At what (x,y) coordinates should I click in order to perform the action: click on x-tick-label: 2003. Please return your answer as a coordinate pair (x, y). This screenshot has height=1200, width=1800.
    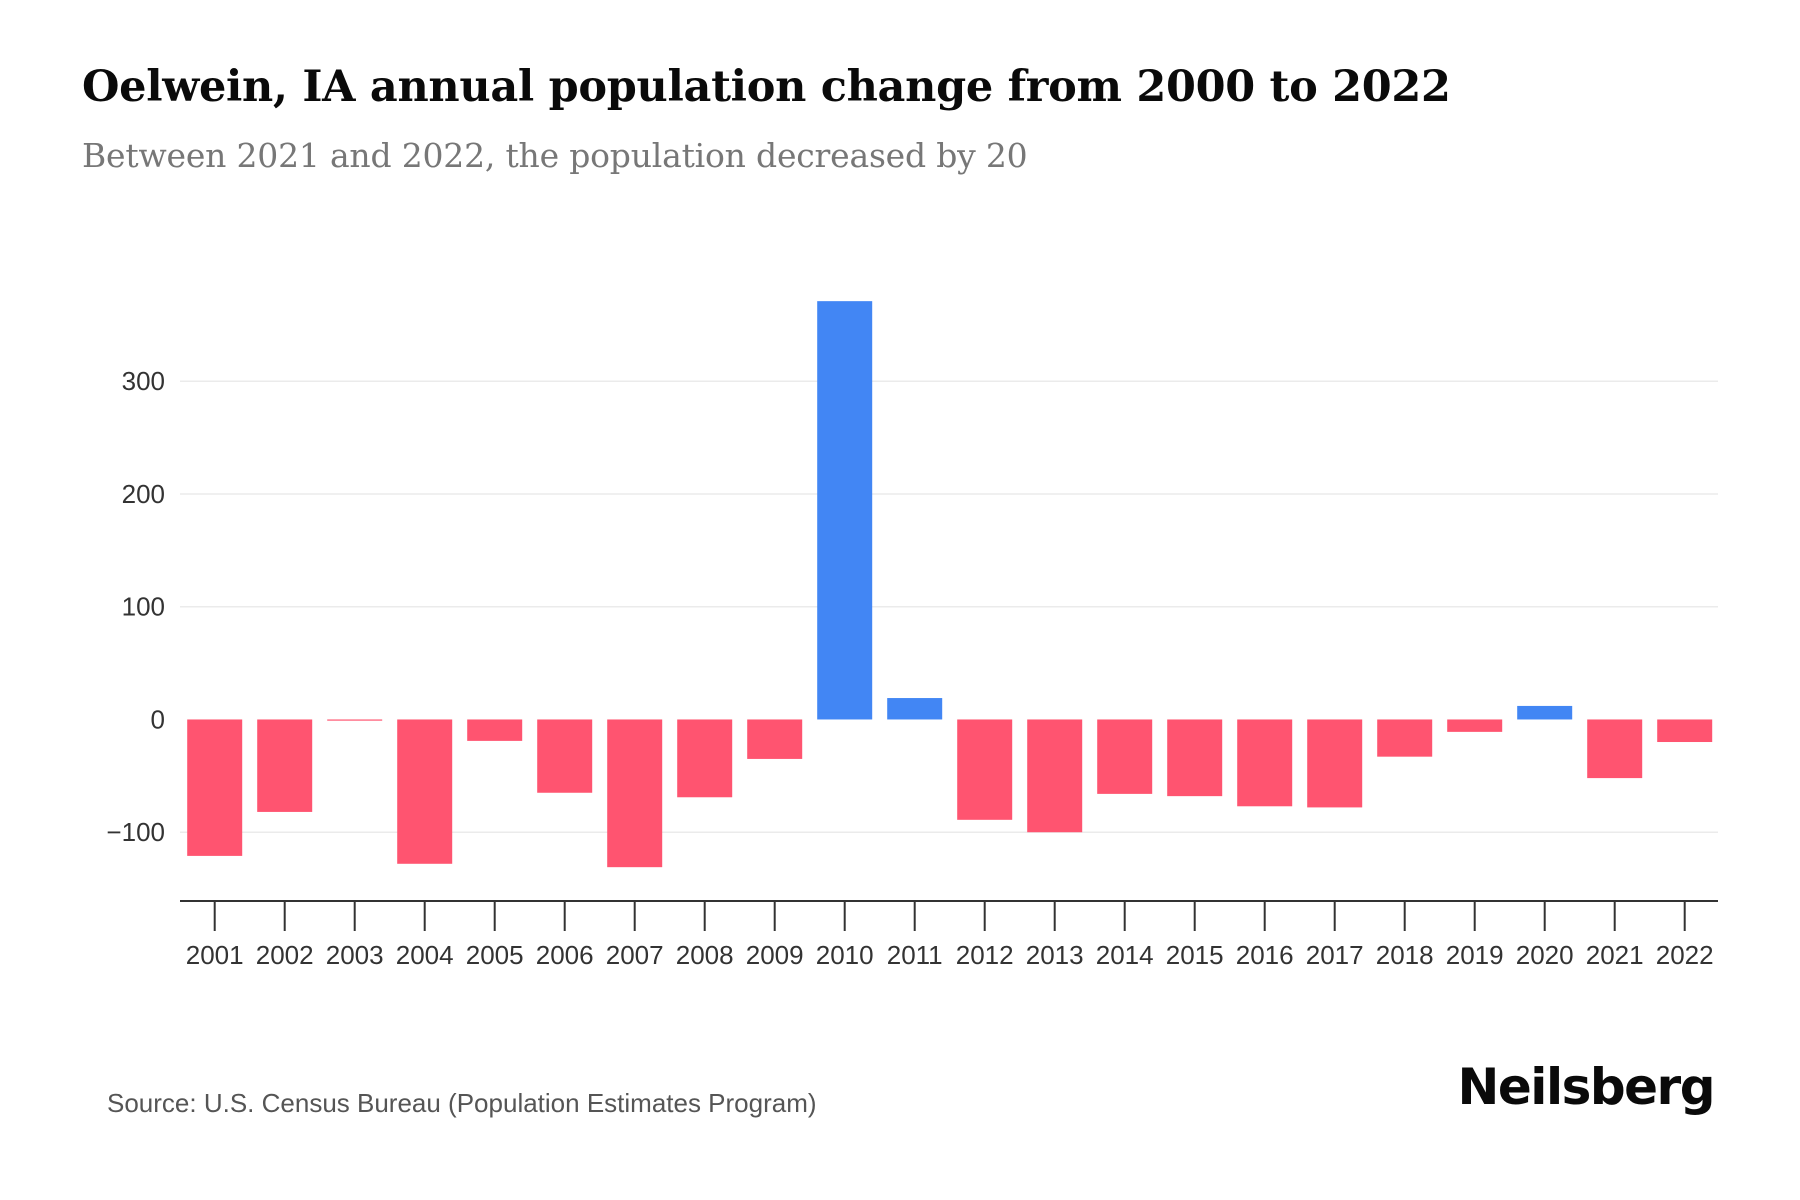
    Looking at the image, I should click on (355, 955).